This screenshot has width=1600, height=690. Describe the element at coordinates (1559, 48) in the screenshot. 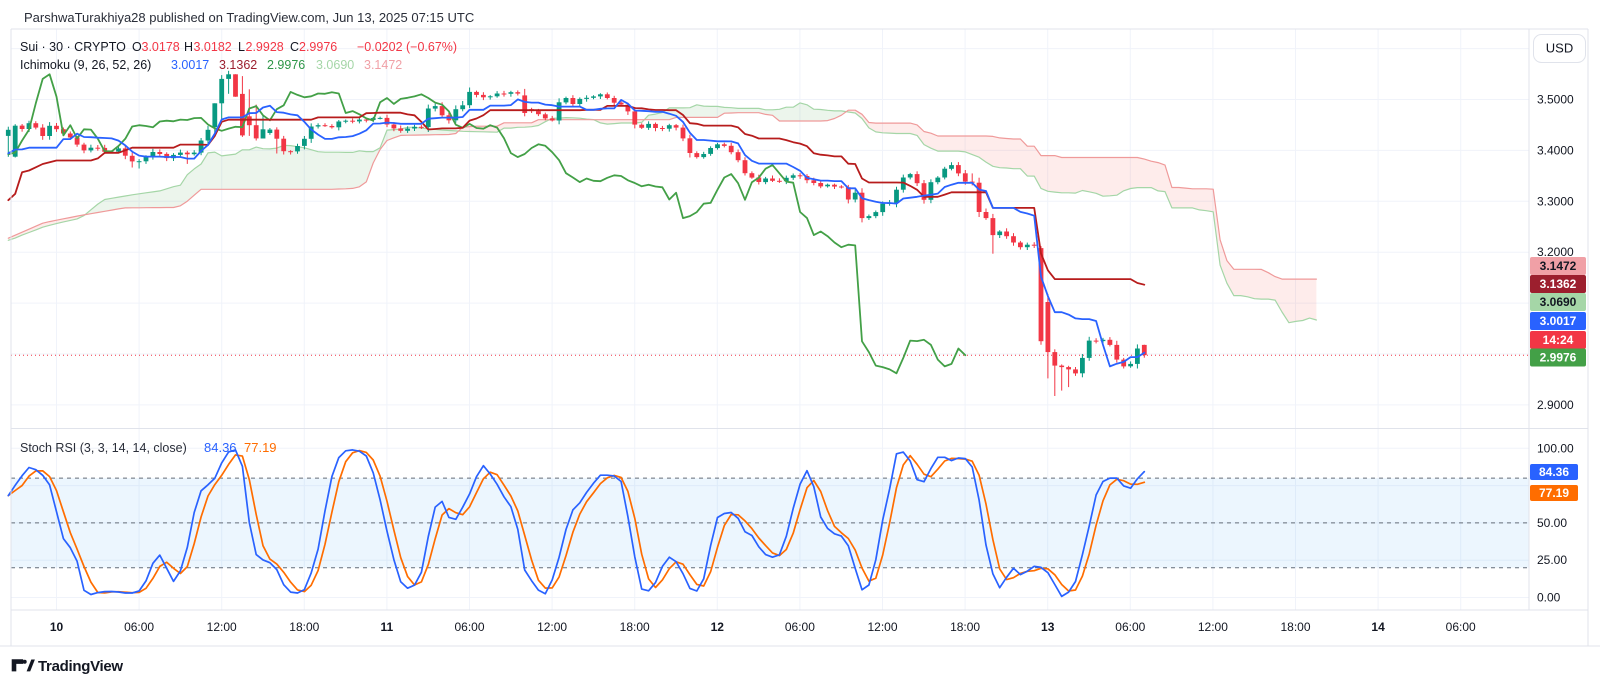

I see `svg-text: USD` at that location.